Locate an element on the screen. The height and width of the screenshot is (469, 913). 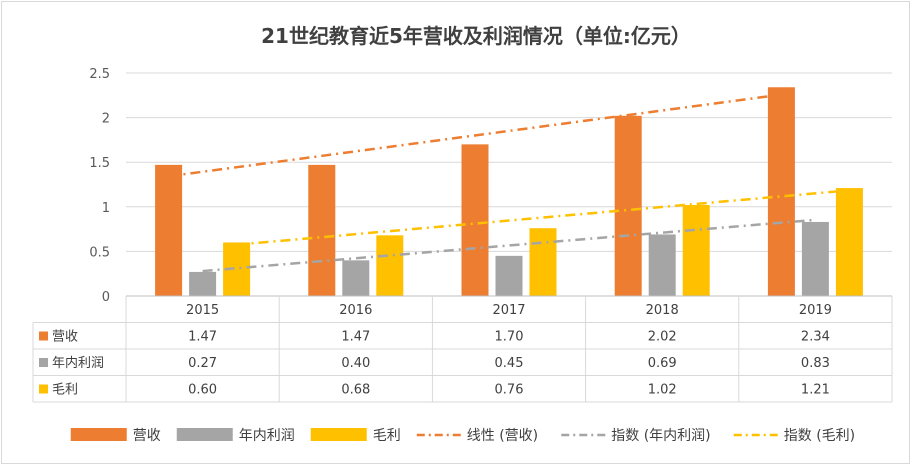
data-label: 0.68 is located at coordinates (355, 390).